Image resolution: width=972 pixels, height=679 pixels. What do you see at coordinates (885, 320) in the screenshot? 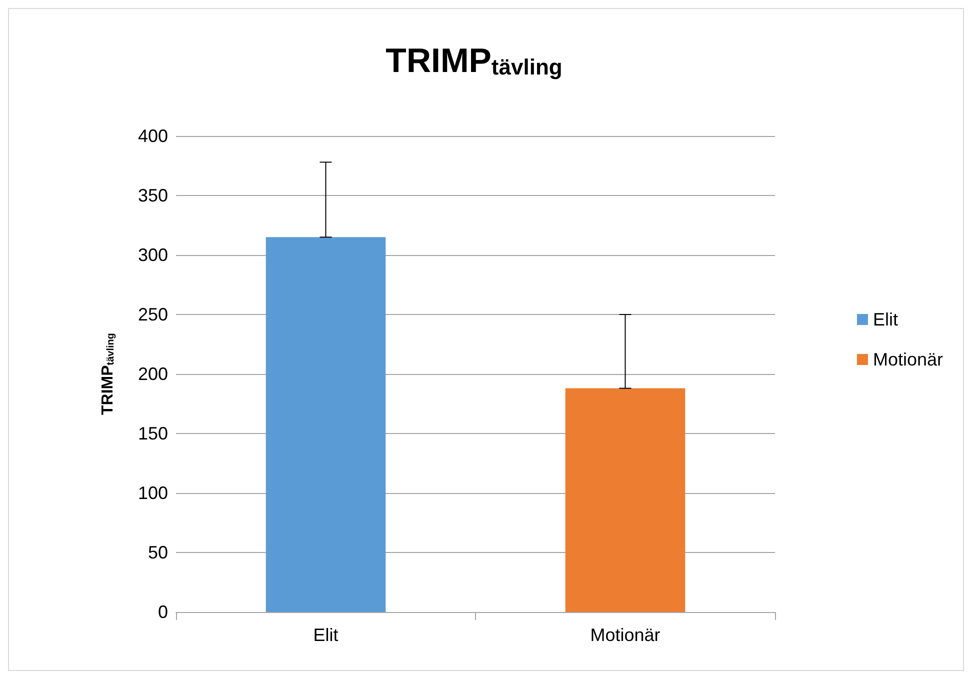
I see `legend-label: Elit` at bounding box center [885, 320].